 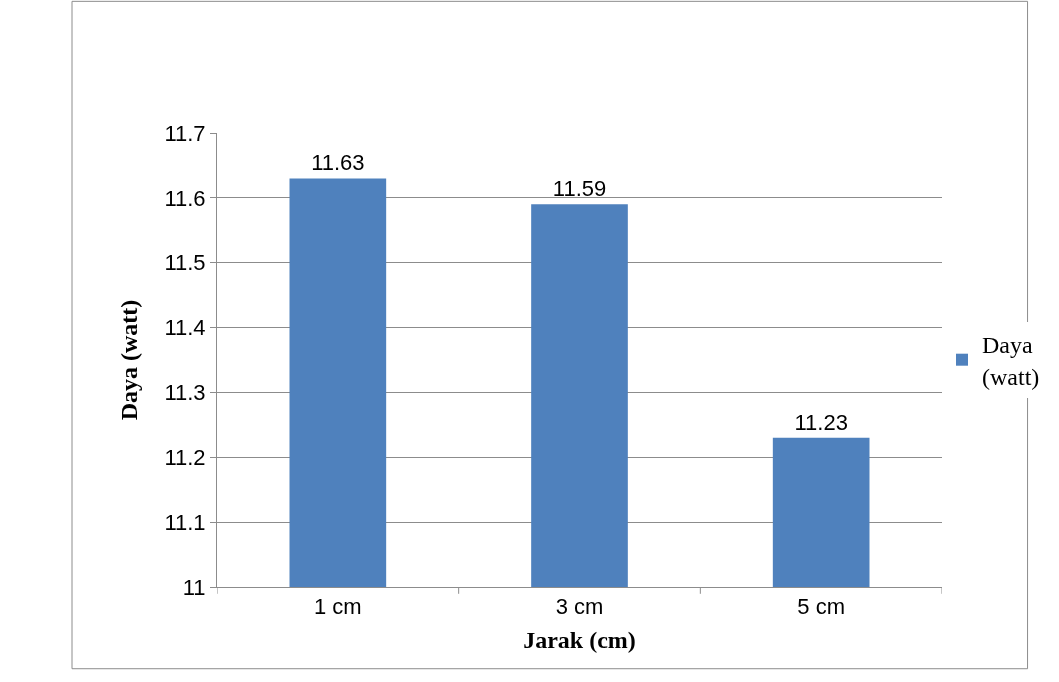 I want to click on y-tick-label: 11, so click(x=194, y=587).